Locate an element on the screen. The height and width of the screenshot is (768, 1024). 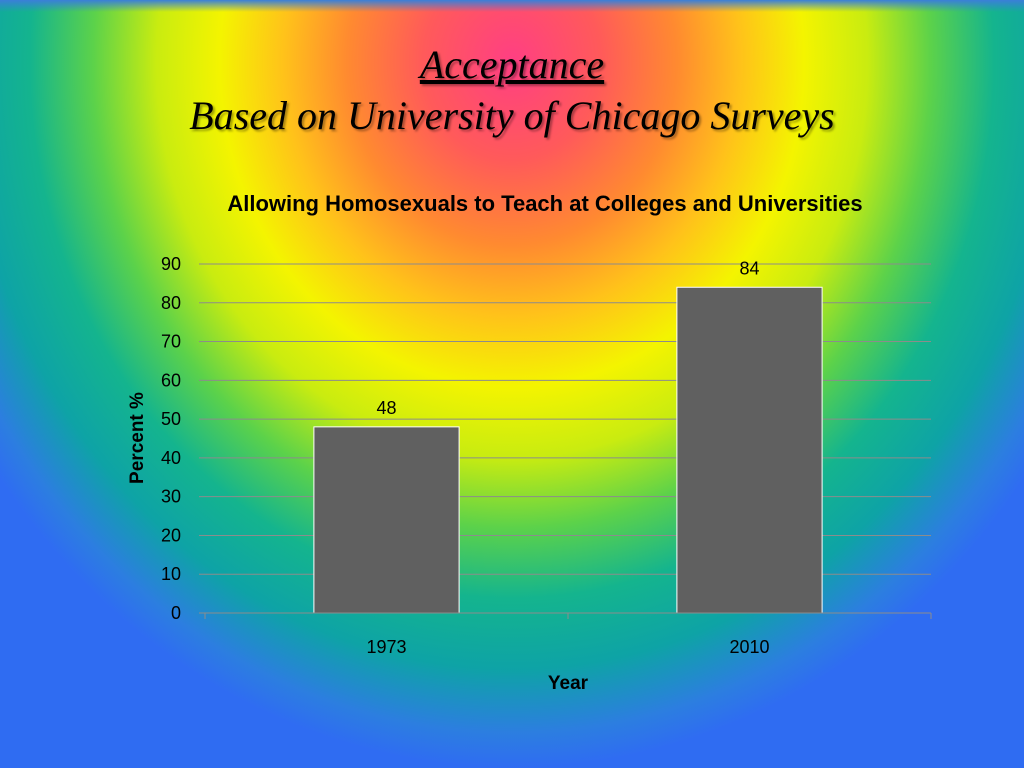
x-axis-title: Year is located at coordinates (568, 683).